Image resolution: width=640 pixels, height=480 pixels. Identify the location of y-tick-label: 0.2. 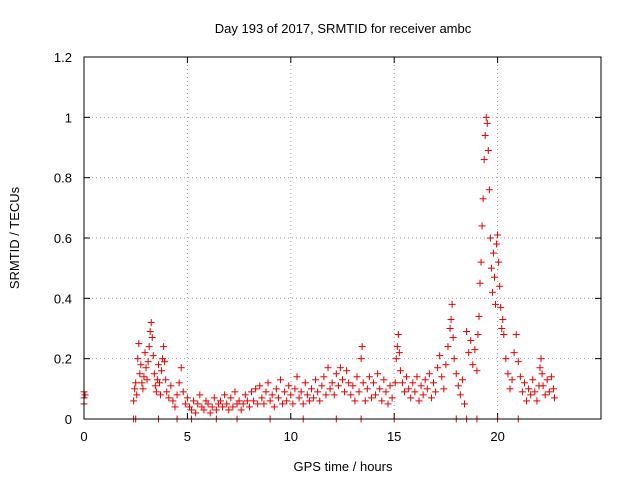
(63, 359).